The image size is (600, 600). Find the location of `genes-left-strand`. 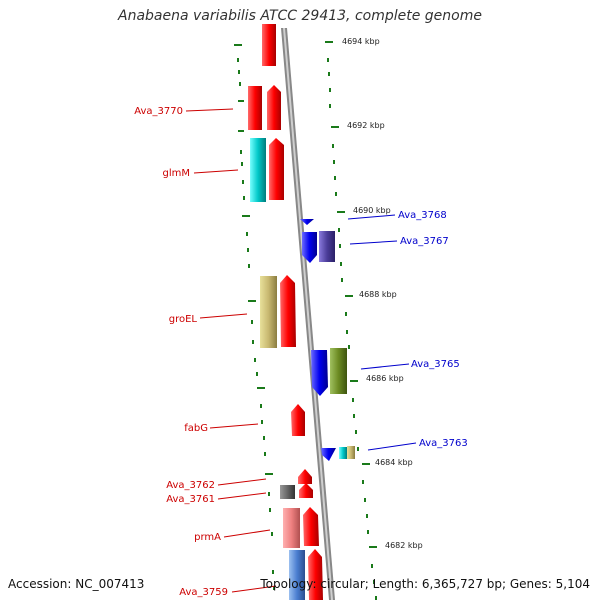

genes-left-strand is located at coordinates (285, 312).